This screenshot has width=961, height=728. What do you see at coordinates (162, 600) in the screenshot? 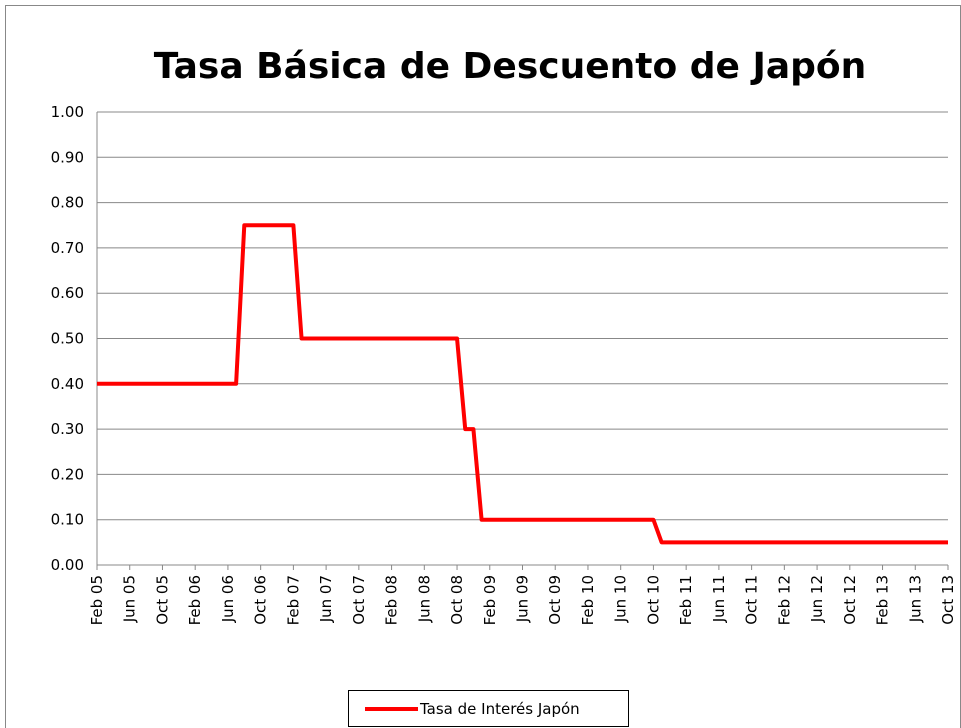
I see `x-tick-label: Oct 05` at bounding box center [162, 600].